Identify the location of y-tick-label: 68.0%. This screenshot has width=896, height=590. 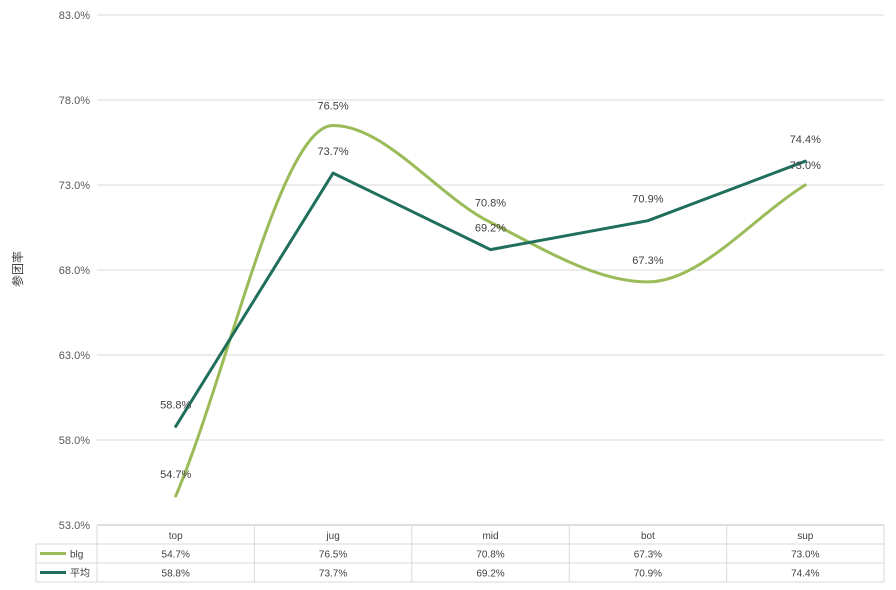
(74, 271).